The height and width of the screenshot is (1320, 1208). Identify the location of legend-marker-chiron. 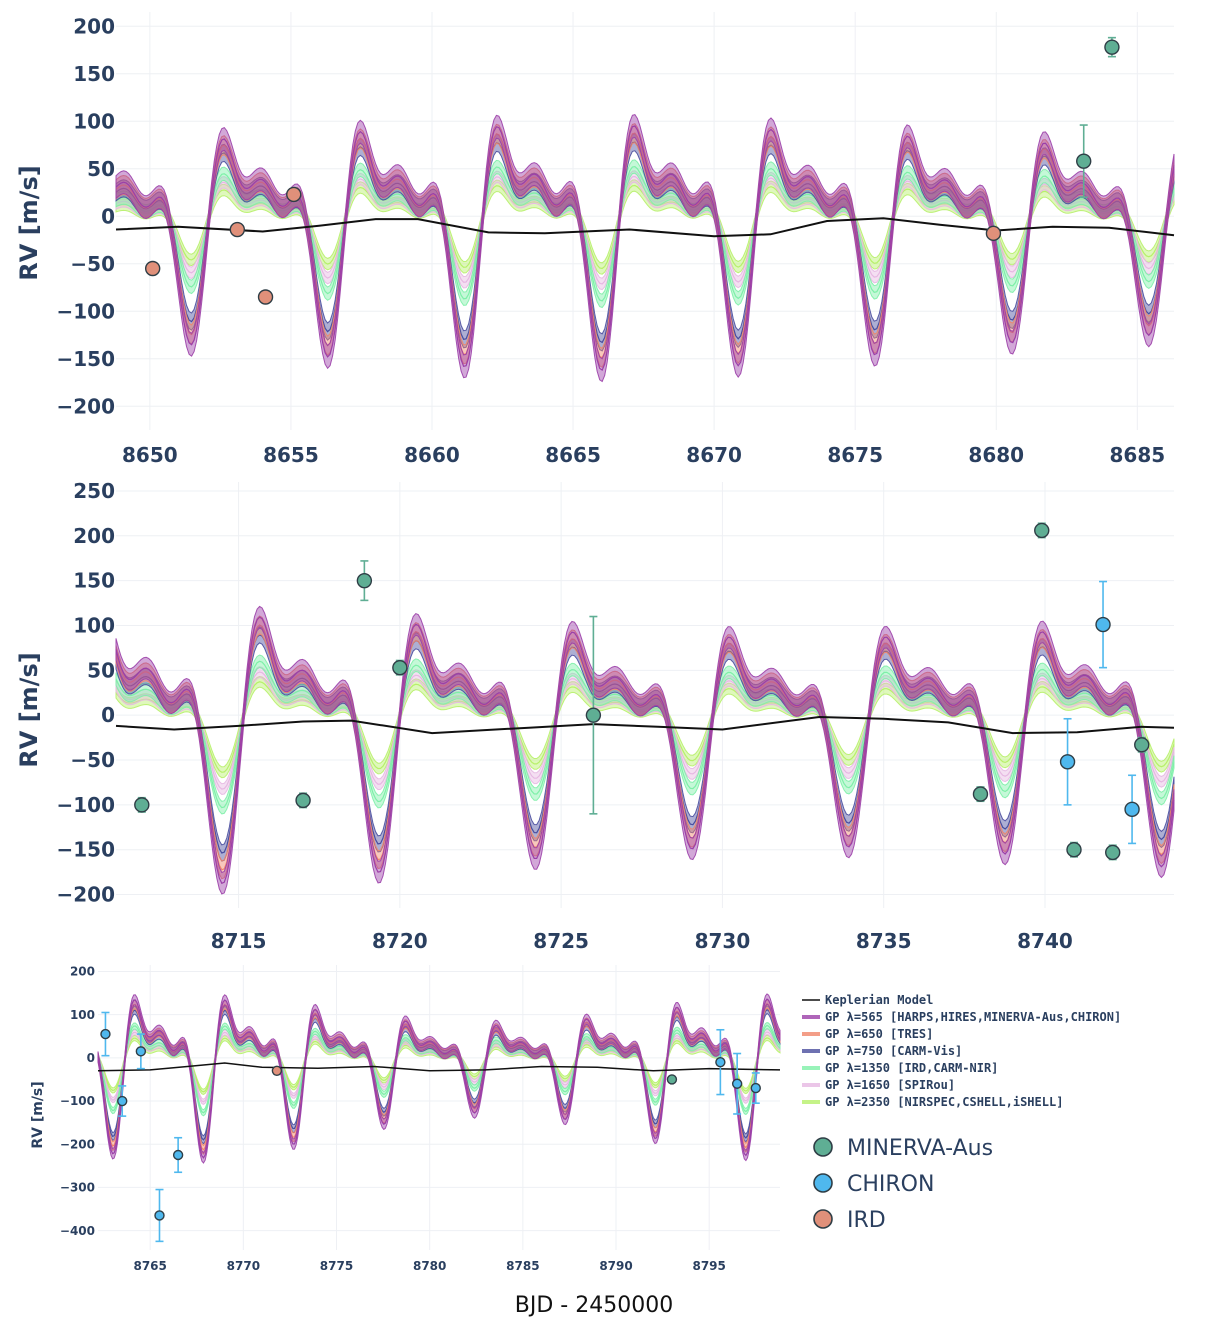
(823, 1183).